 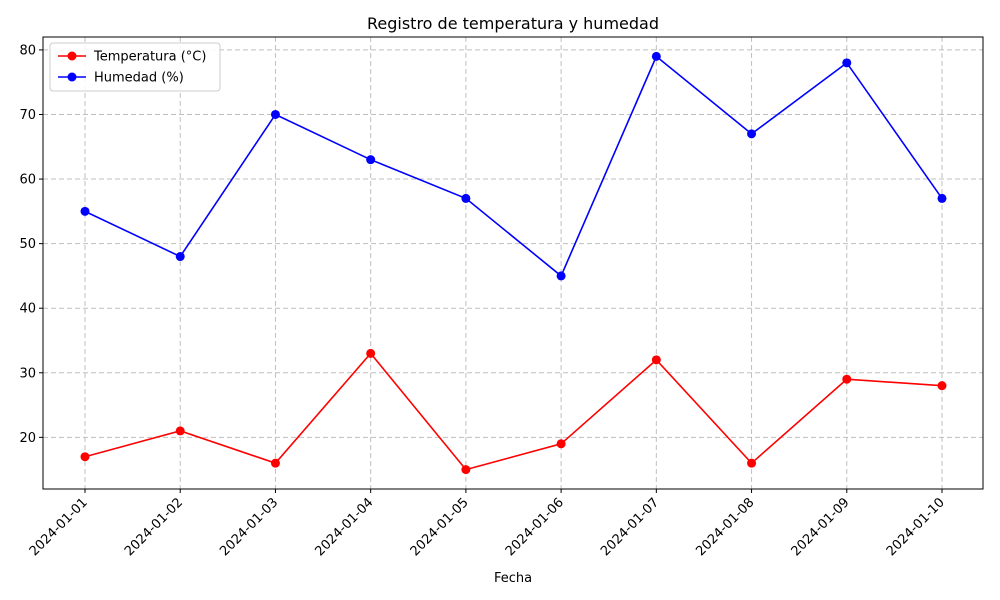 What do you see at coordinates (27, 438) in the screenshot?
I see `y-tick-label: 20` at bounding box center [27, 438].